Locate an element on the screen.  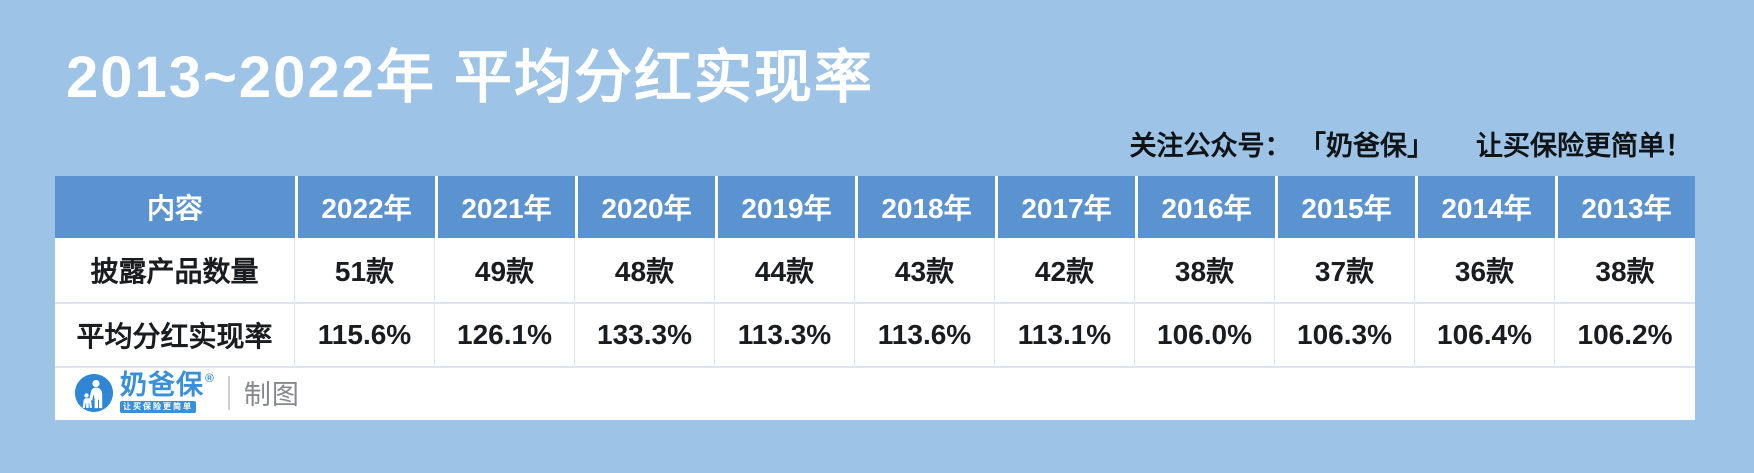
table-cell: 133.3% is located at coordinates (645, 336).